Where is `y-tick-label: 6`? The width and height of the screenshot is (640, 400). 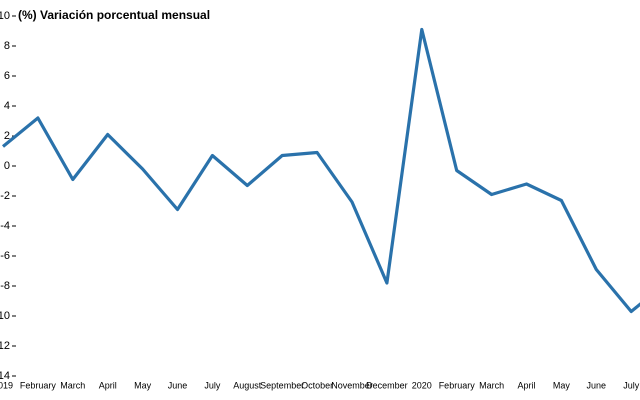
y-tick-label: 6 is located at coordinates (7, 76).